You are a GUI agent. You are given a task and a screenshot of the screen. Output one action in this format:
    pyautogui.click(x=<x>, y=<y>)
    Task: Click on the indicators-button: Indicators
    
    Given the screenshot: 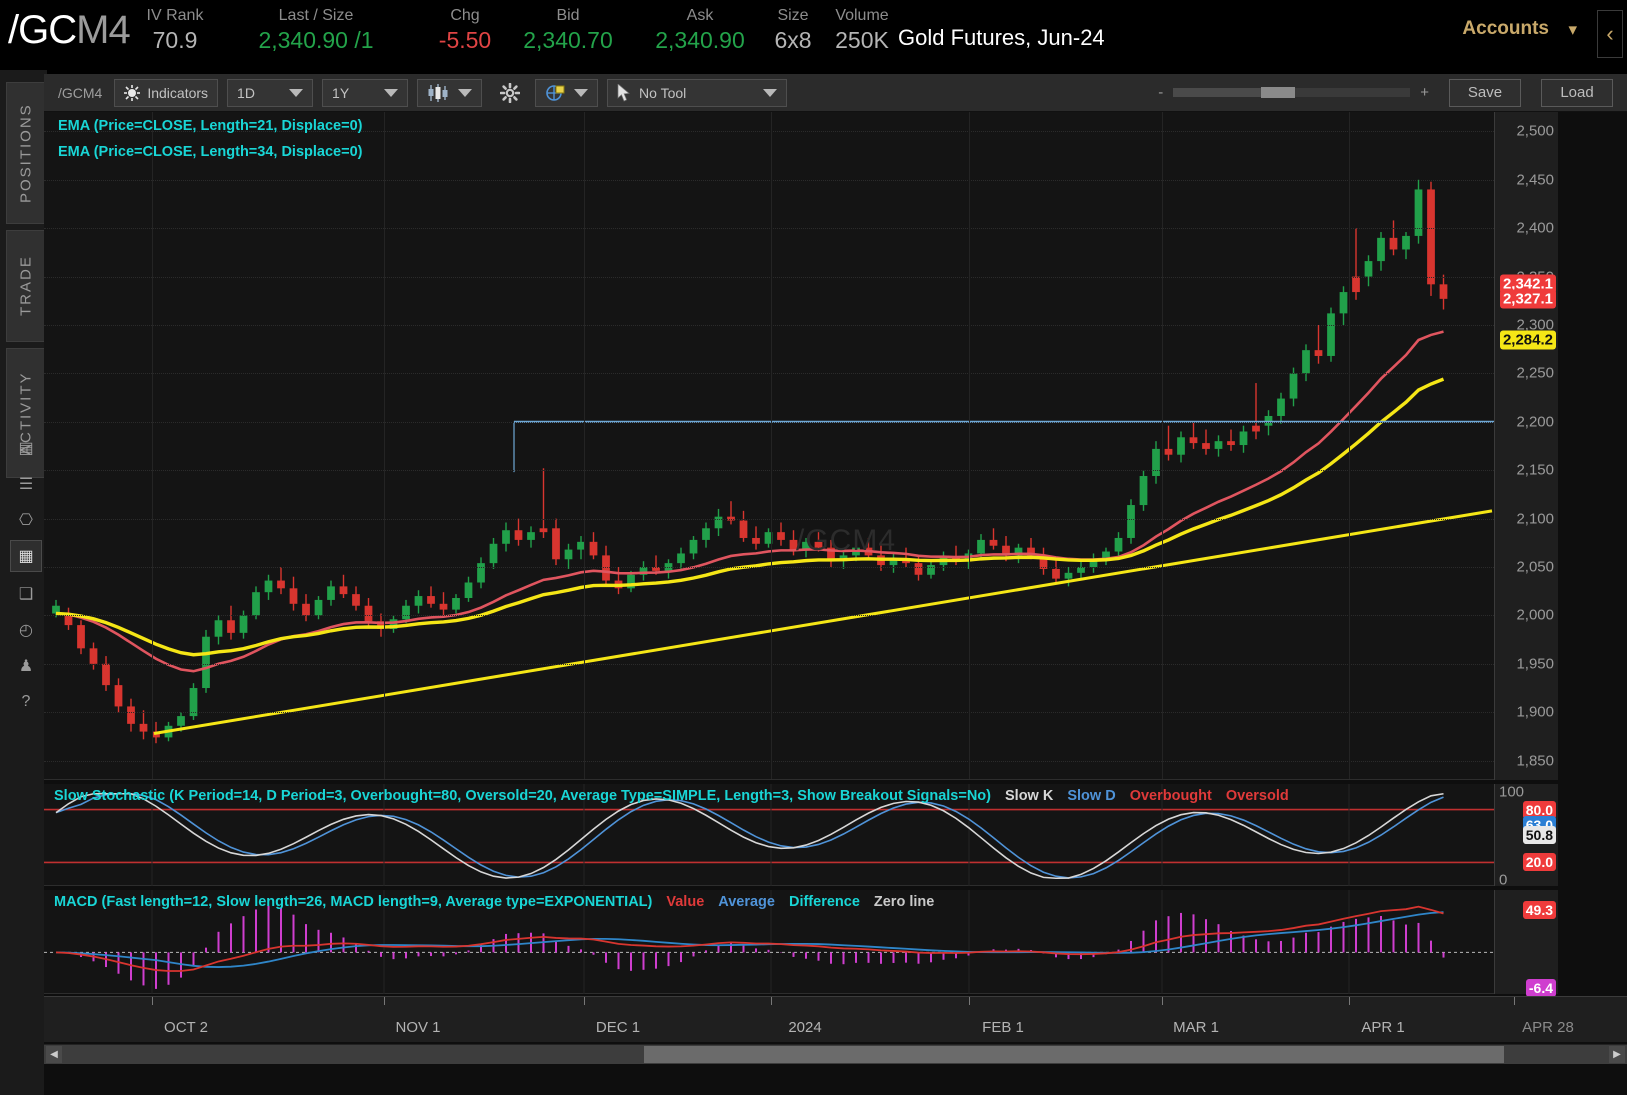 What is the action you would take?
    pyautogui.click(x=166, y=92)
    